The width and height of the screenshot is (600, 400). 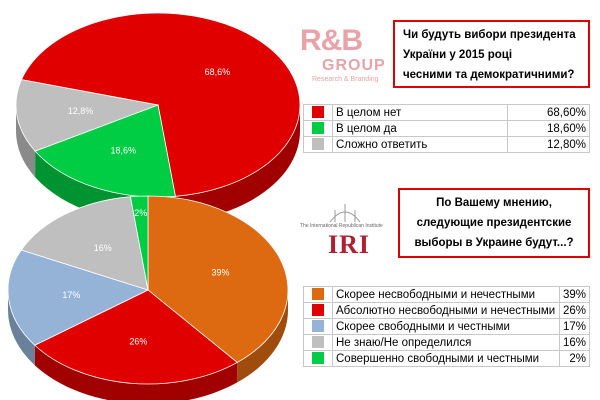 What do you see at coordinates (574, 310) in the screenshot?
I see `legend-value: 26%` at bounding box center [574, 310].